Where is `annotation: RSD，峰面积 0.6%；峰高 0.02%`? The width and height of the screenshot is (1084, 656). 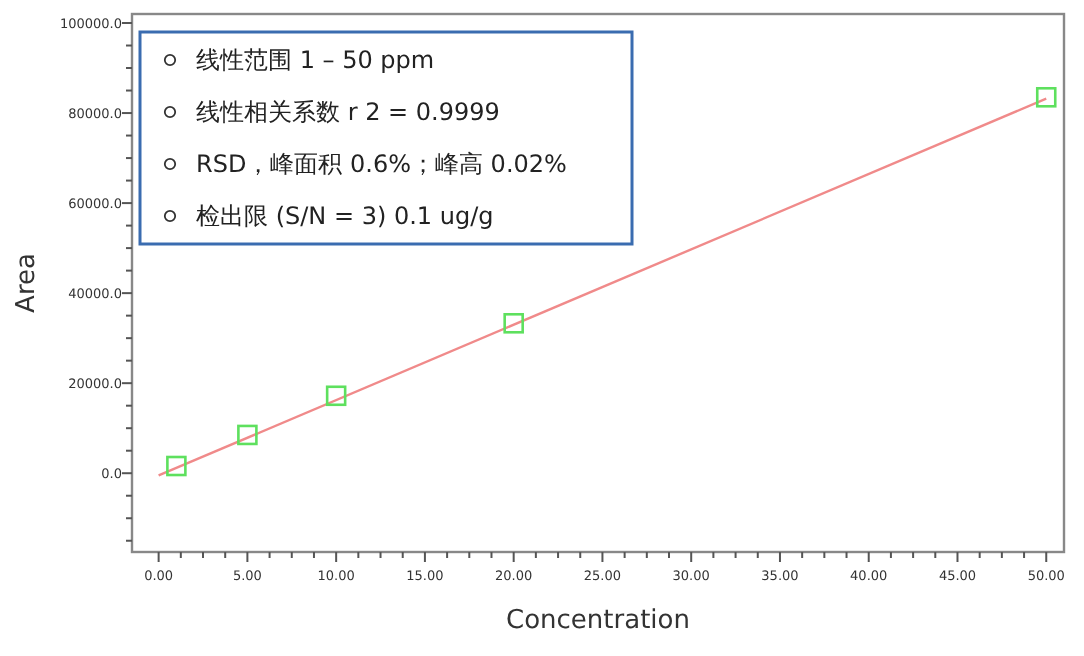 annotation: RSD，峰面积 0.6%；峰高 0.02% is located at coordinates (381, 164).